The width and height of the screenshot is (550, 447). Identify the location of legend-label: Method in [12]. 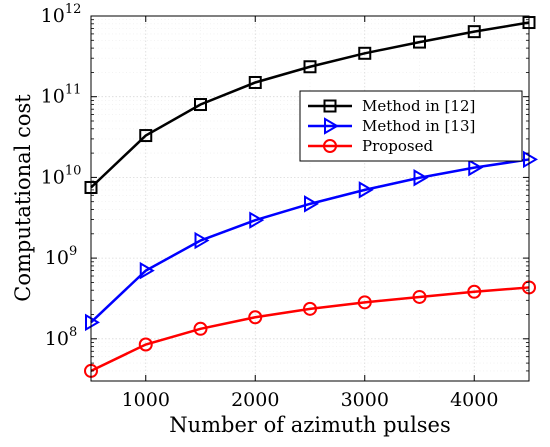
(418, 106).